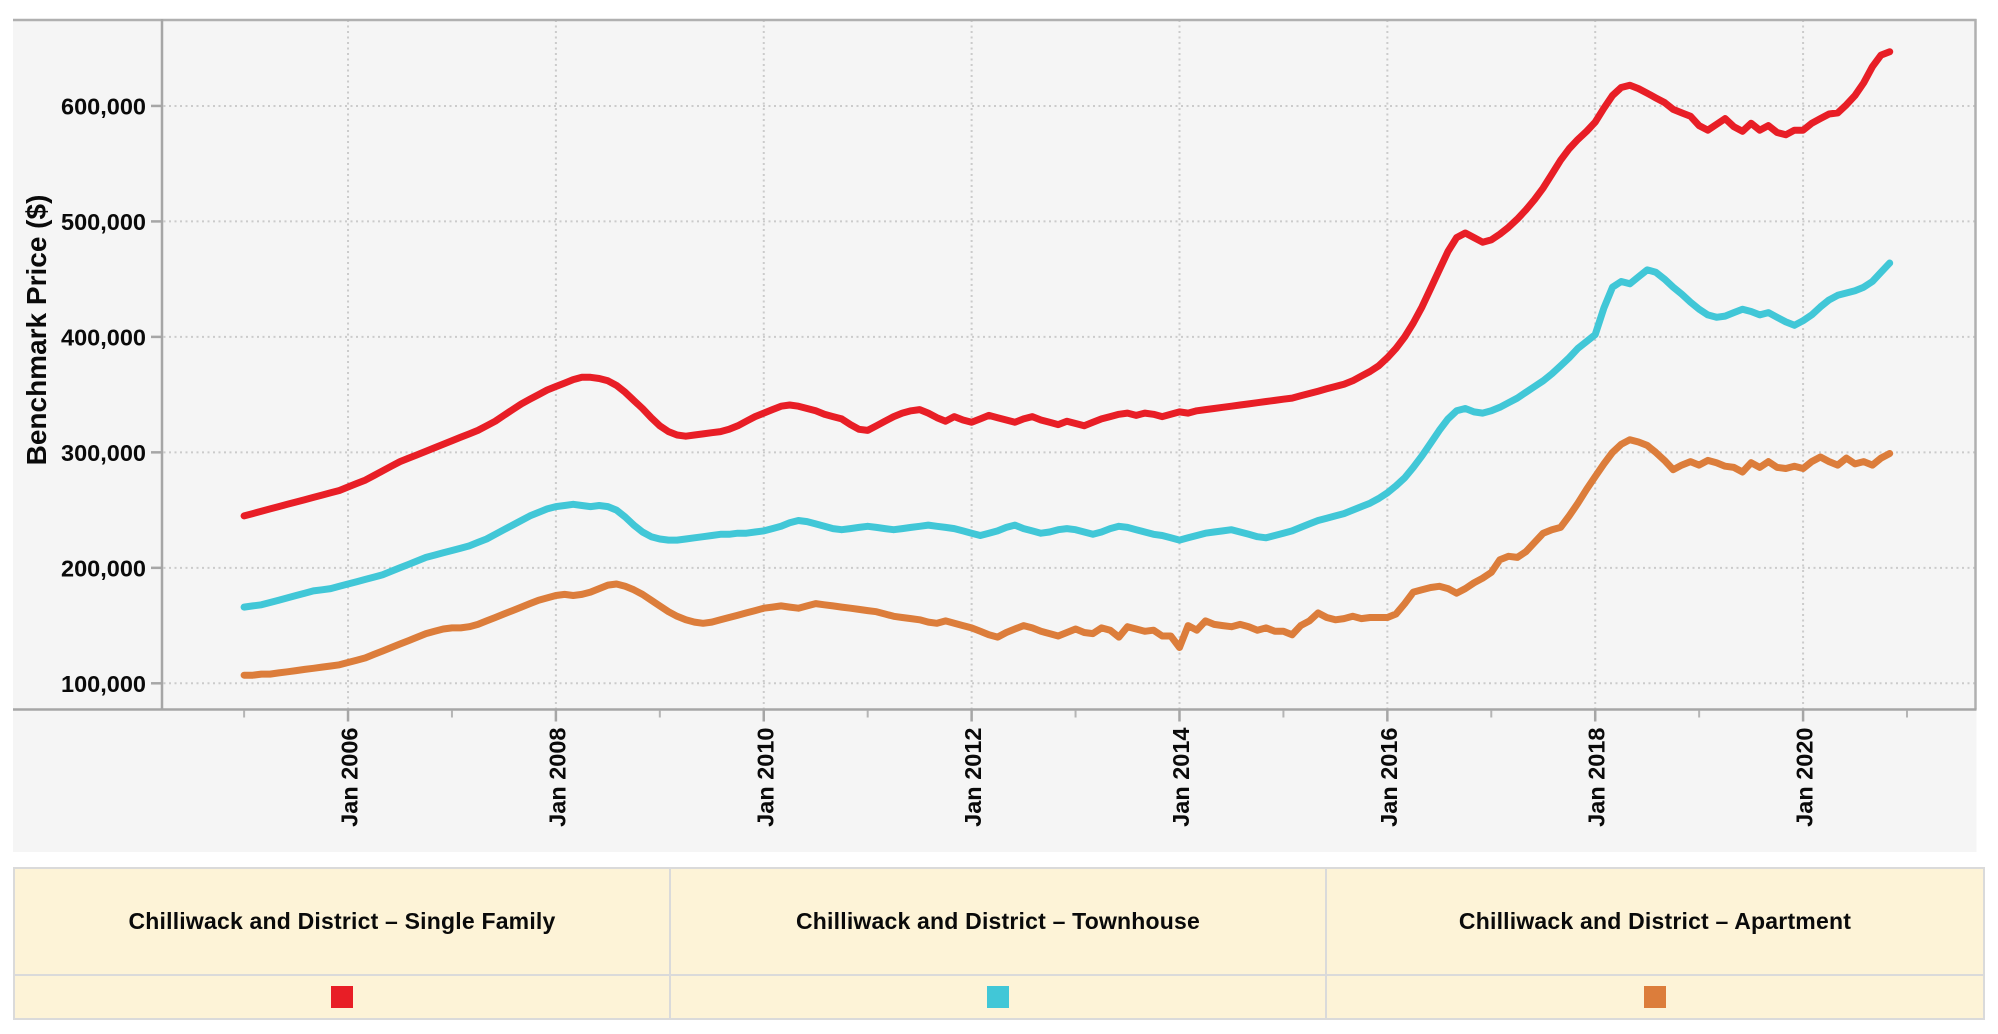 The height and width of the screenshot is (1034, 1998). What do you see at coordinates (36, 330) in the screenshot?
I see `y-axis-title: Benchmark Price ($)` at bounding box center [36, 330].